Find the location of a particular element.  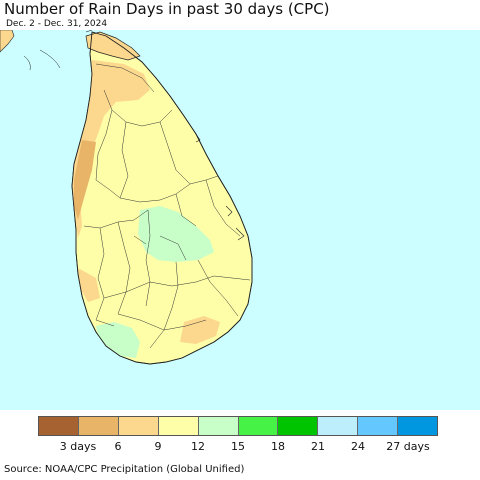

jaffna-peninsula is located at coordinates (113, 46).